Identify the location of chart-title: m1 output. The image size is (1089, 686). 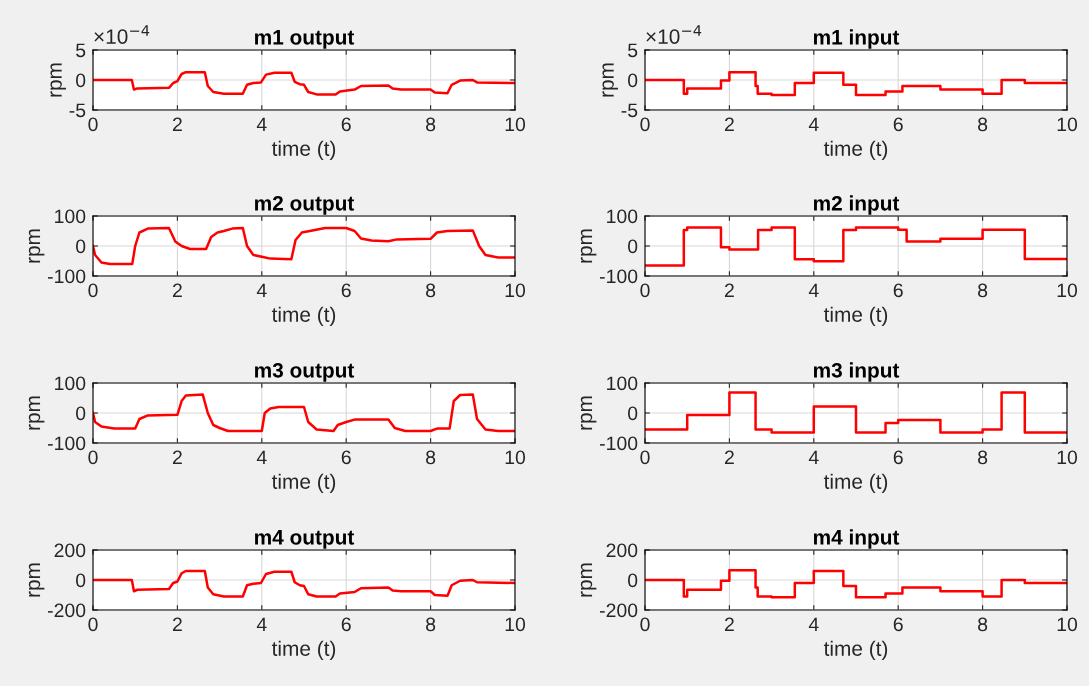
(305, 39).